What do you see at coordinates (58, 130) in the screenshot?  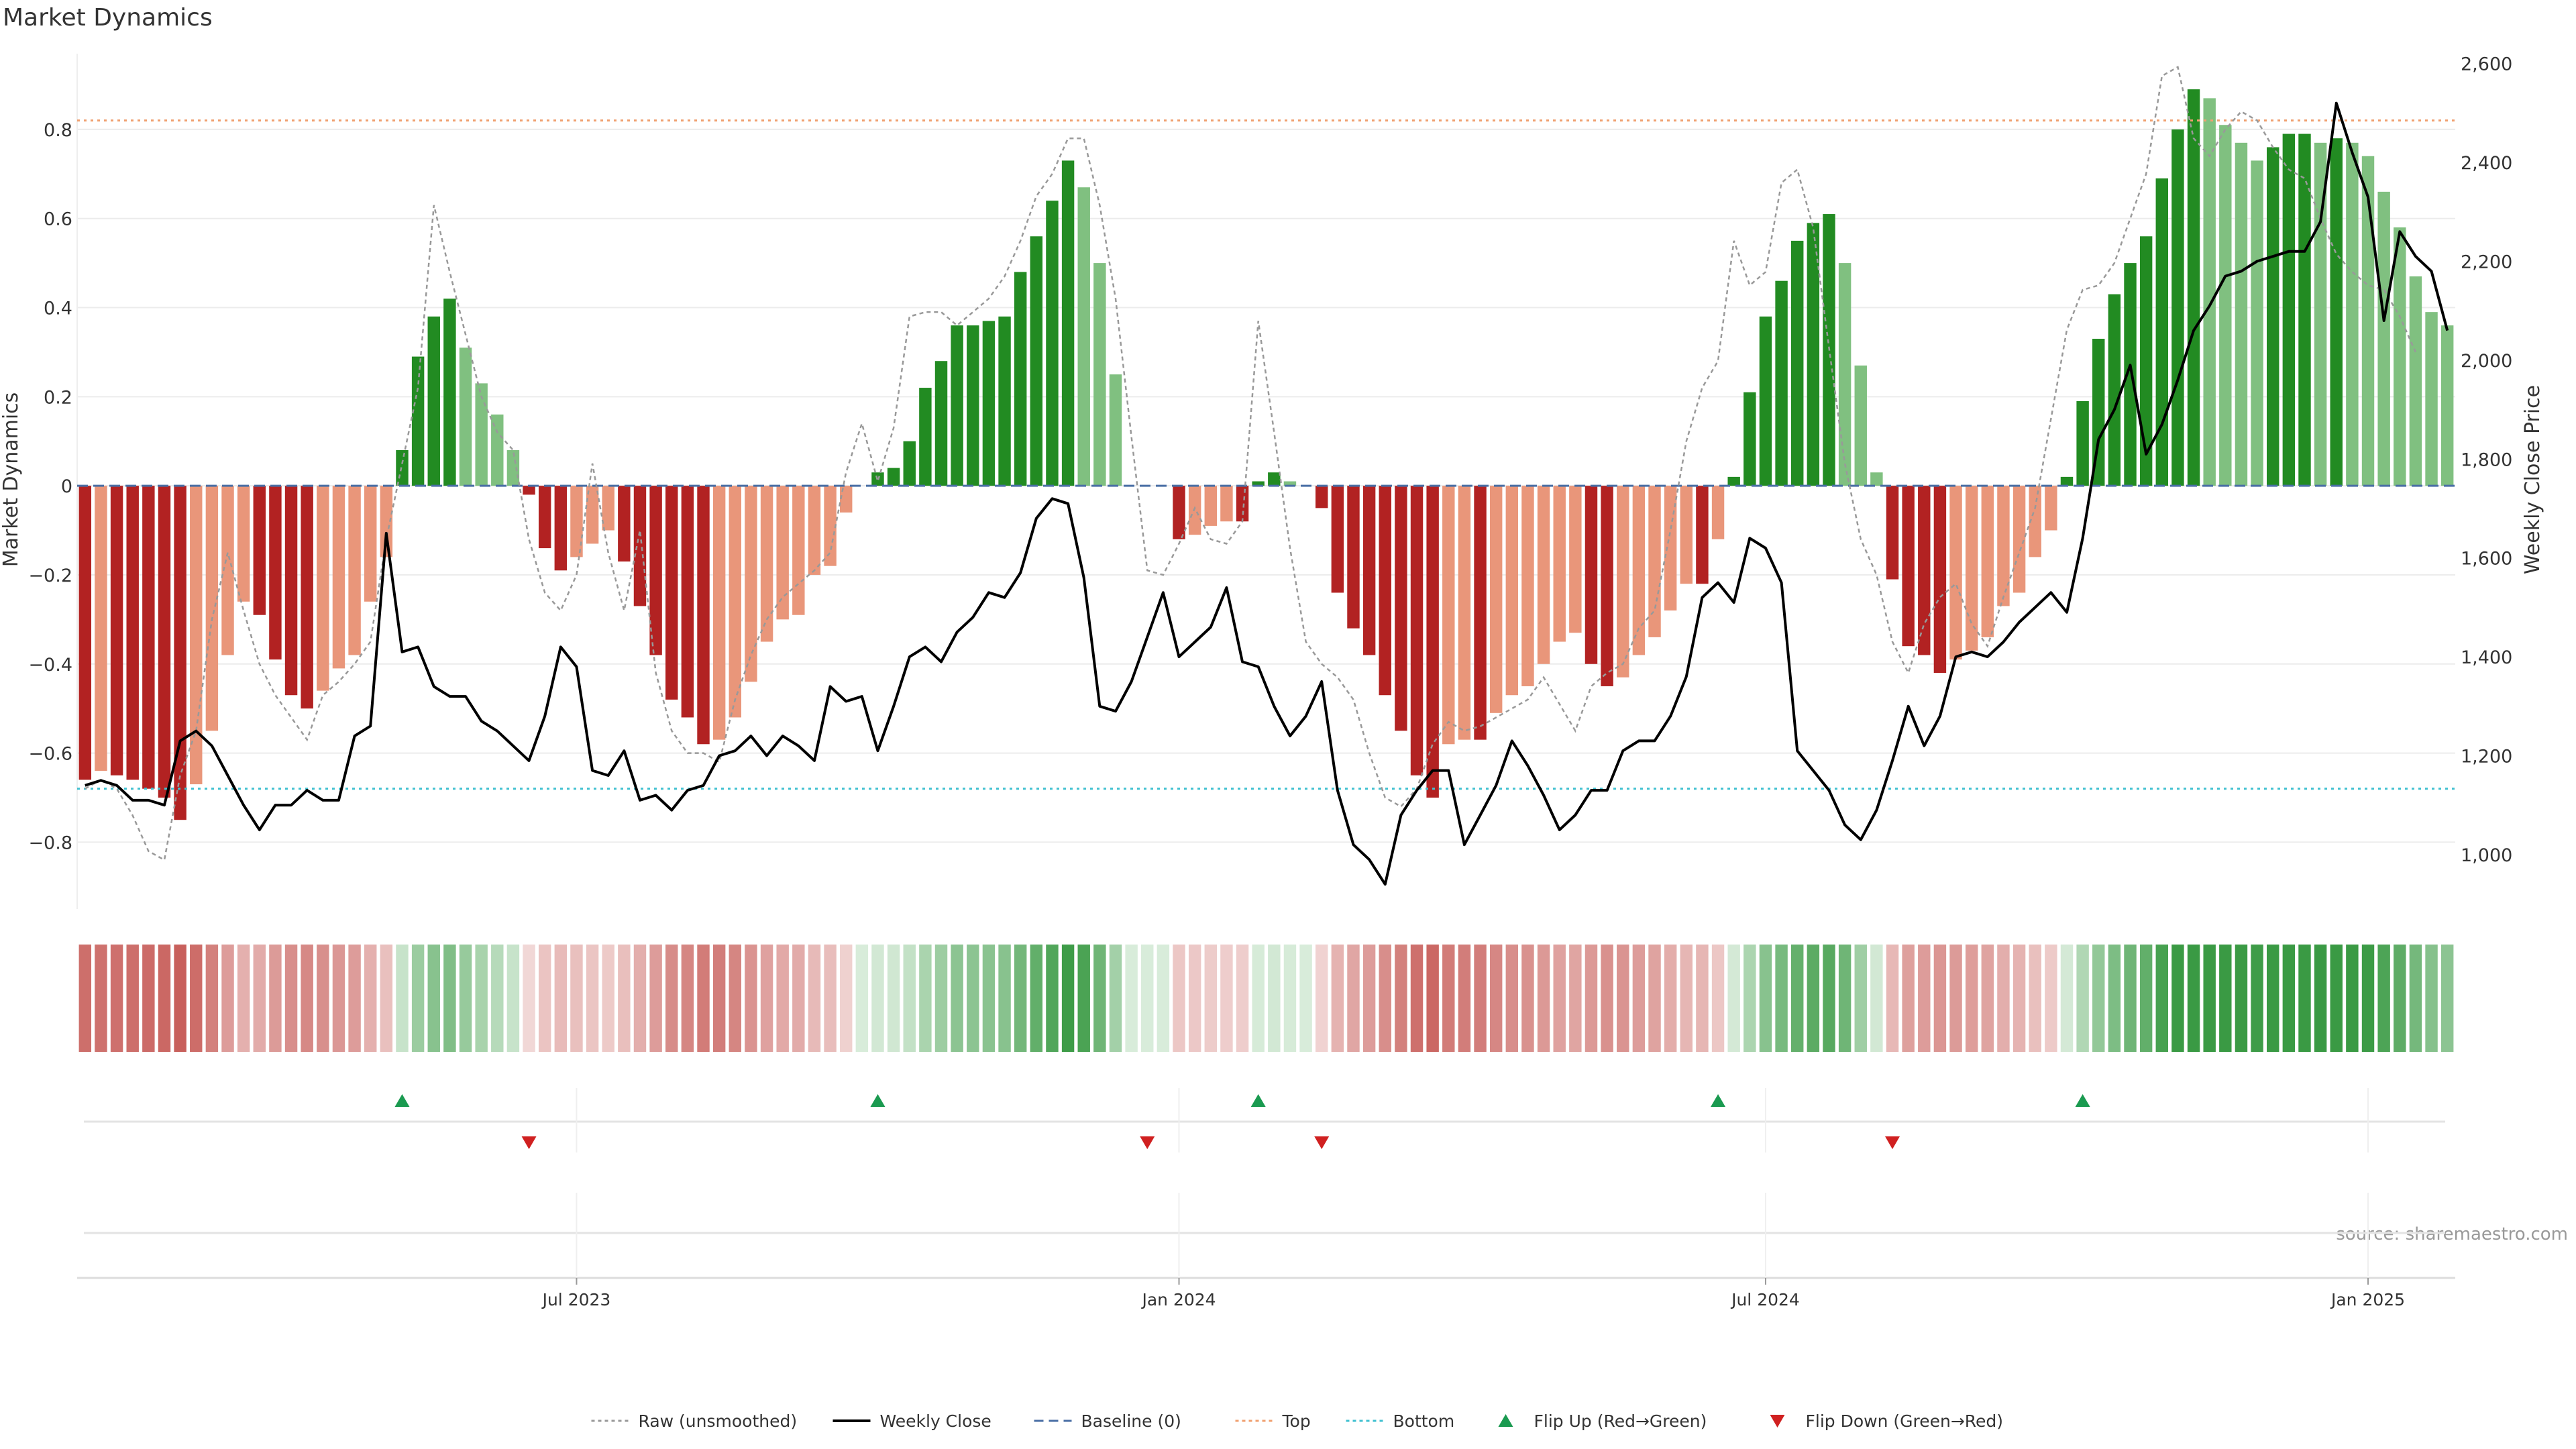 I see `y-tick-label: 0.8` at bounding box center [58, 130].